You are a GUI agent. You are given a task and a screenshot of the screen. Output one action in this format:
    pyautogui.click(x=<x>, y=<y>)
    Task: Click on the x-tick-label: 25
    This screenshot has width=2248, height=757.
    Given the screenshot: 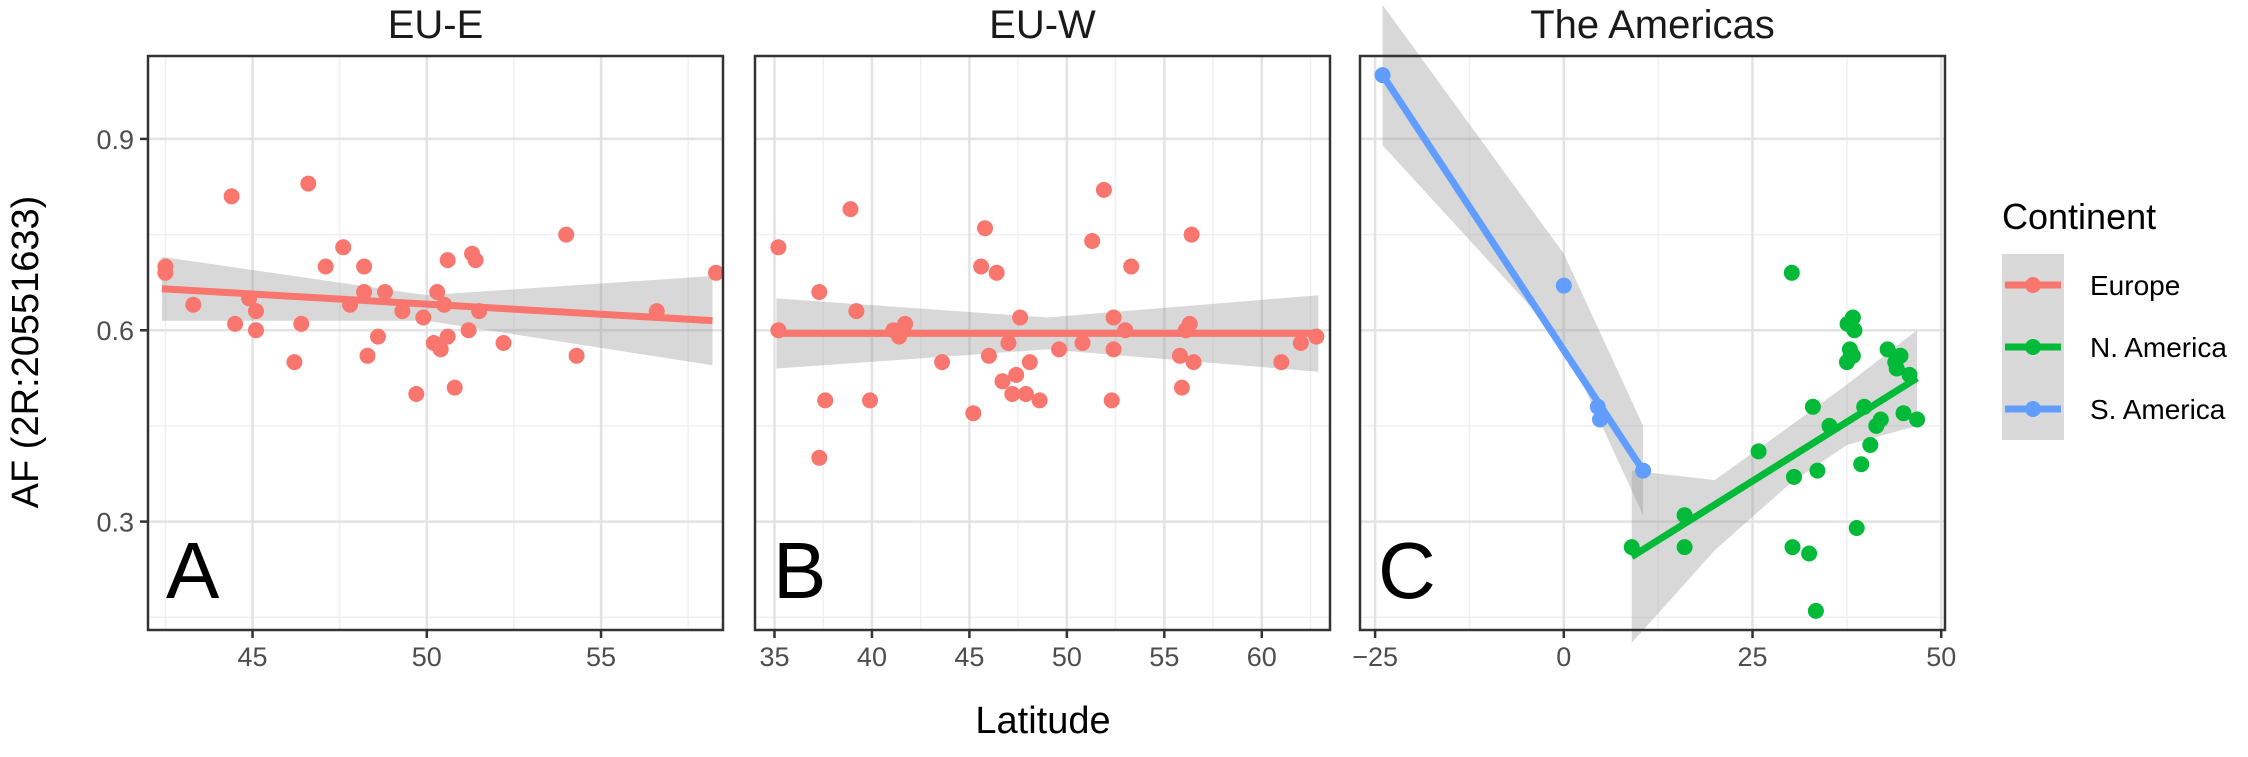 What is the action you would take?
    pyautogui.click(x=1752, y=657)
    